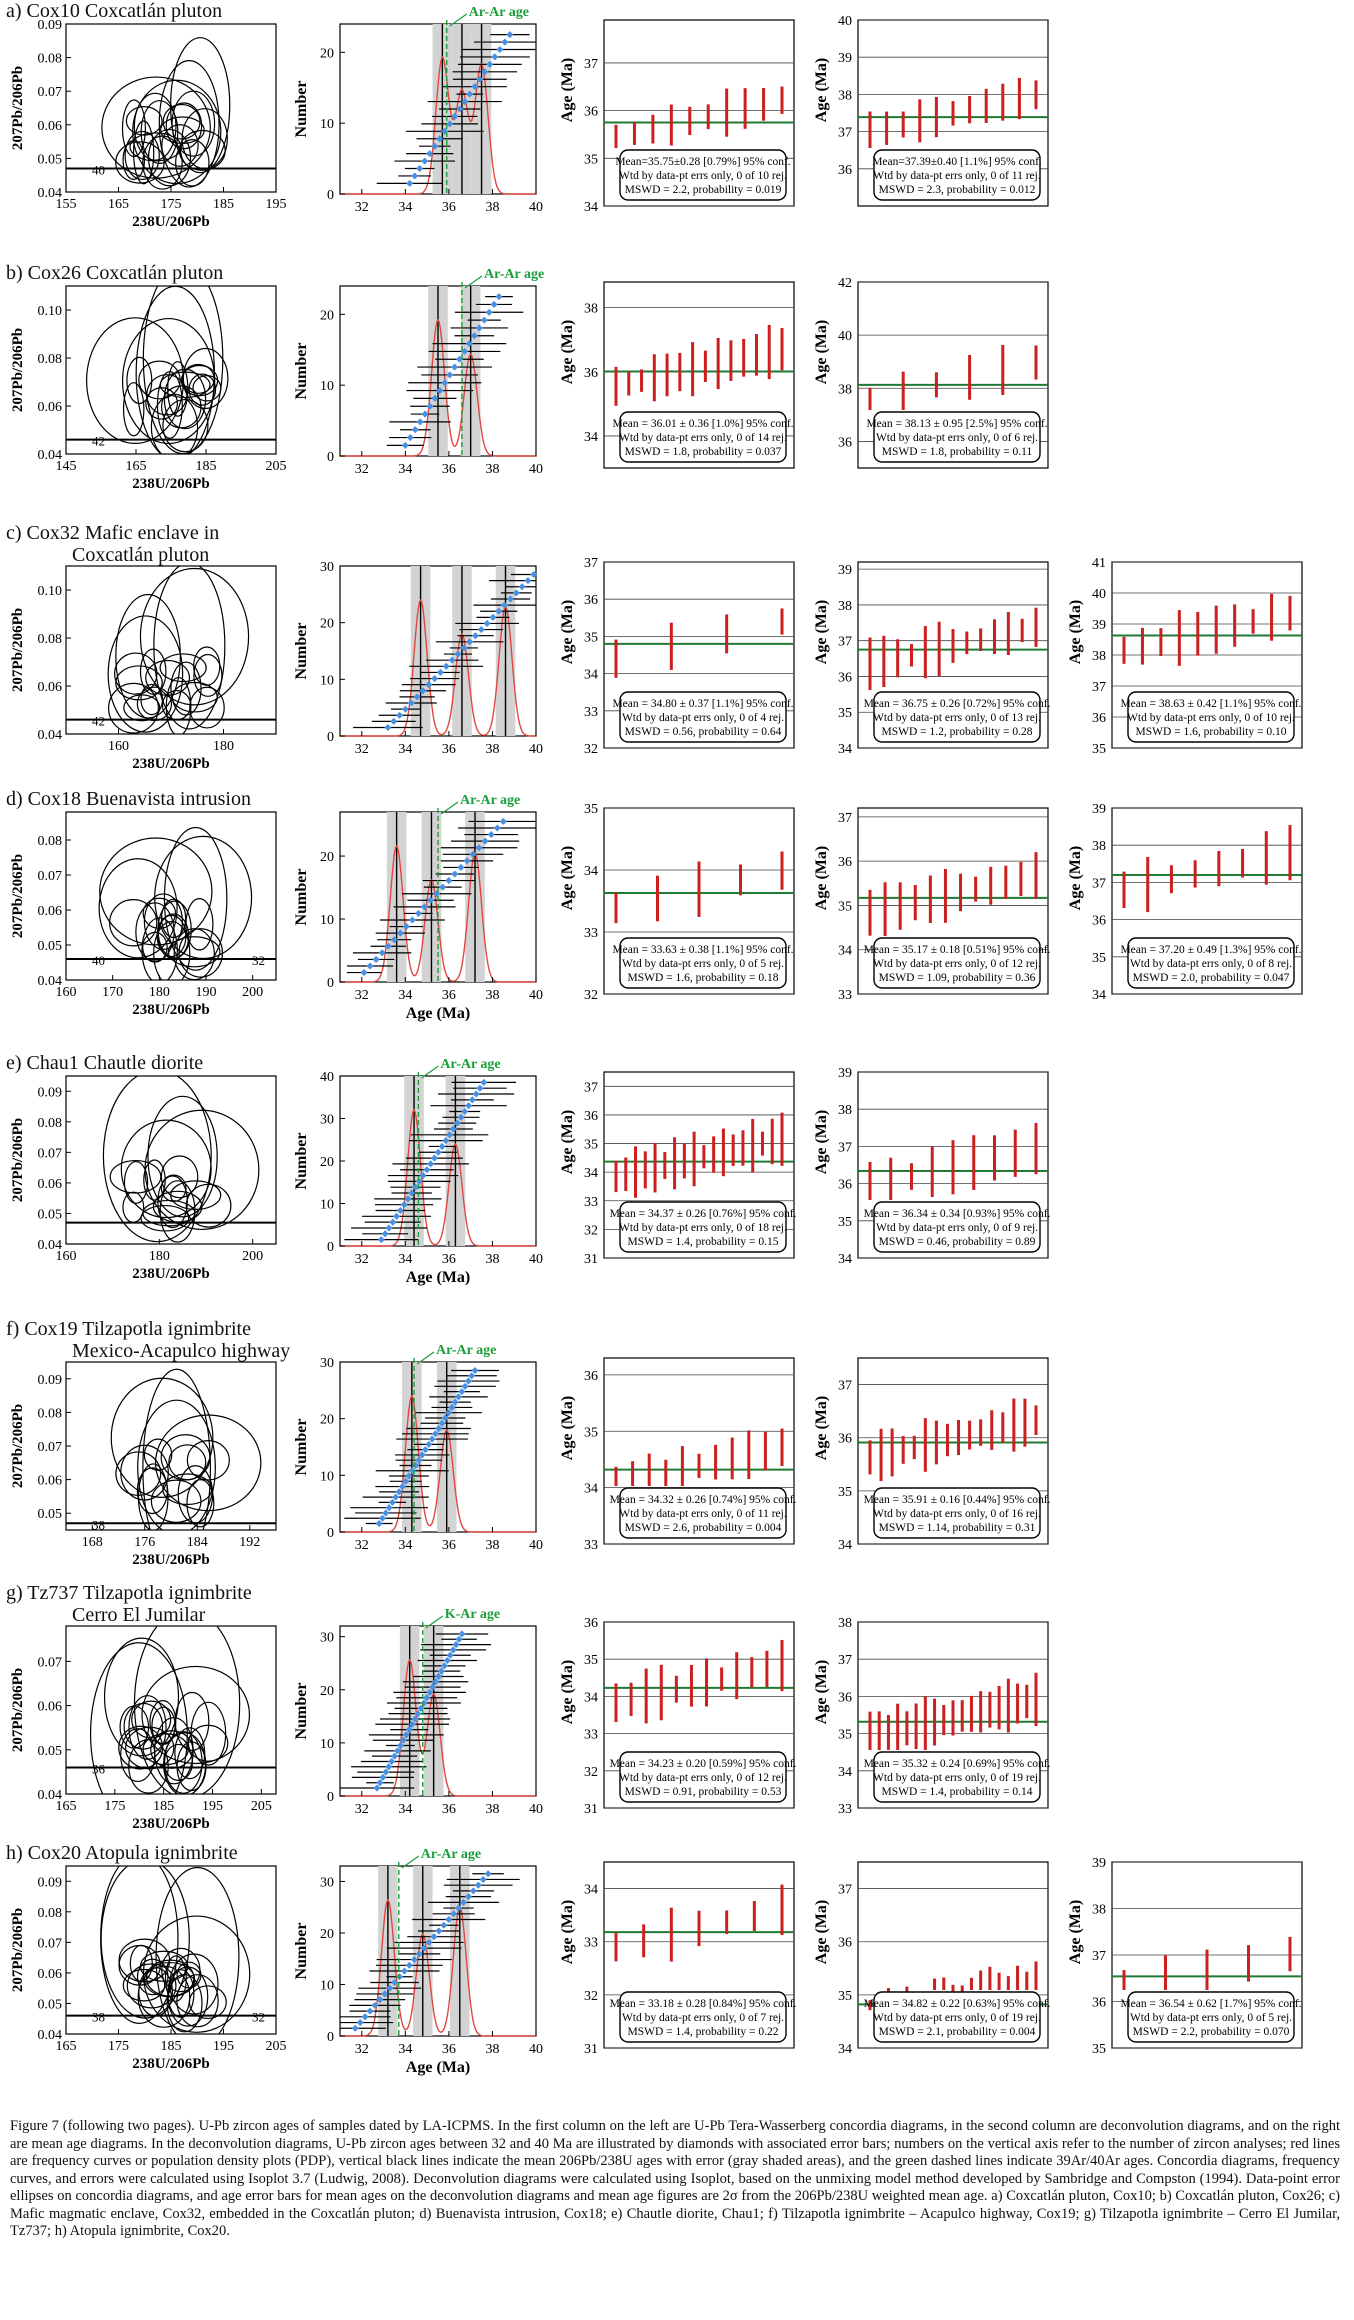  Describe the element at coordinates (1211, 732) in the screenshot. I see `stats-line: MSWD = 1.6, probability = 0.10` at that location.